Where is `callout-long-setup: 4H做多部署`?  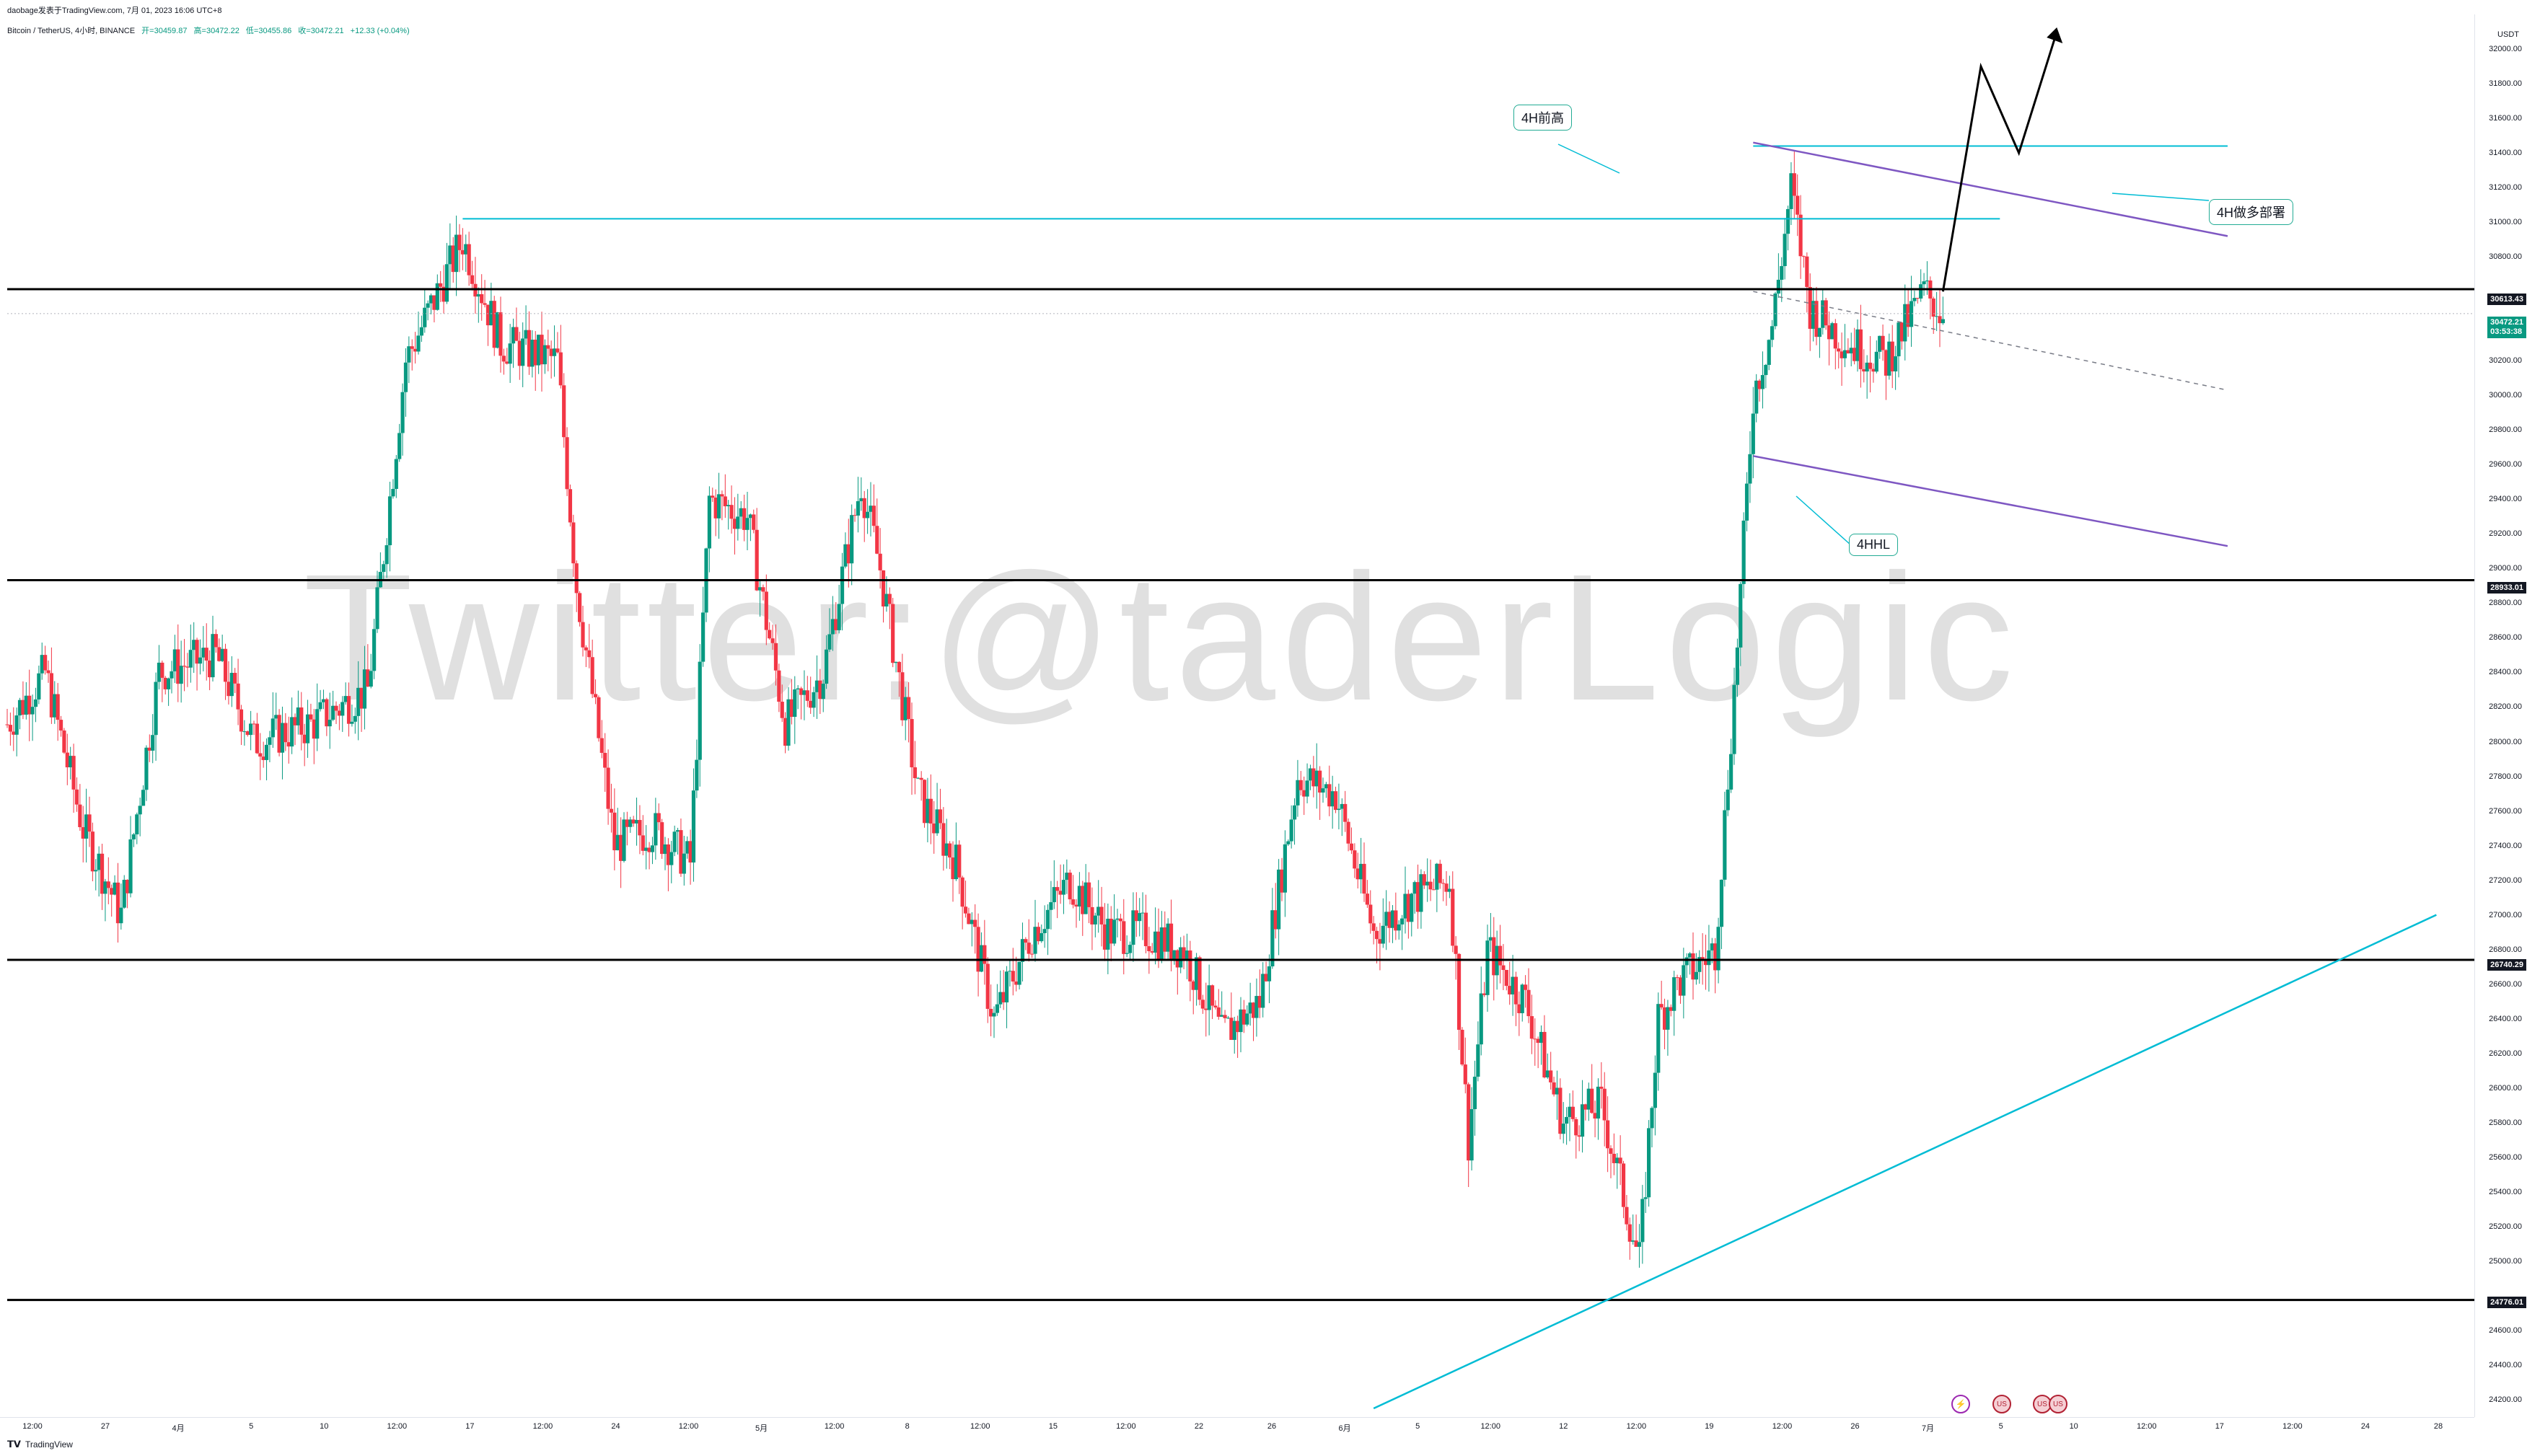
callout-long-setup: 4H做多部署 is located at coordinates (2251, 212).